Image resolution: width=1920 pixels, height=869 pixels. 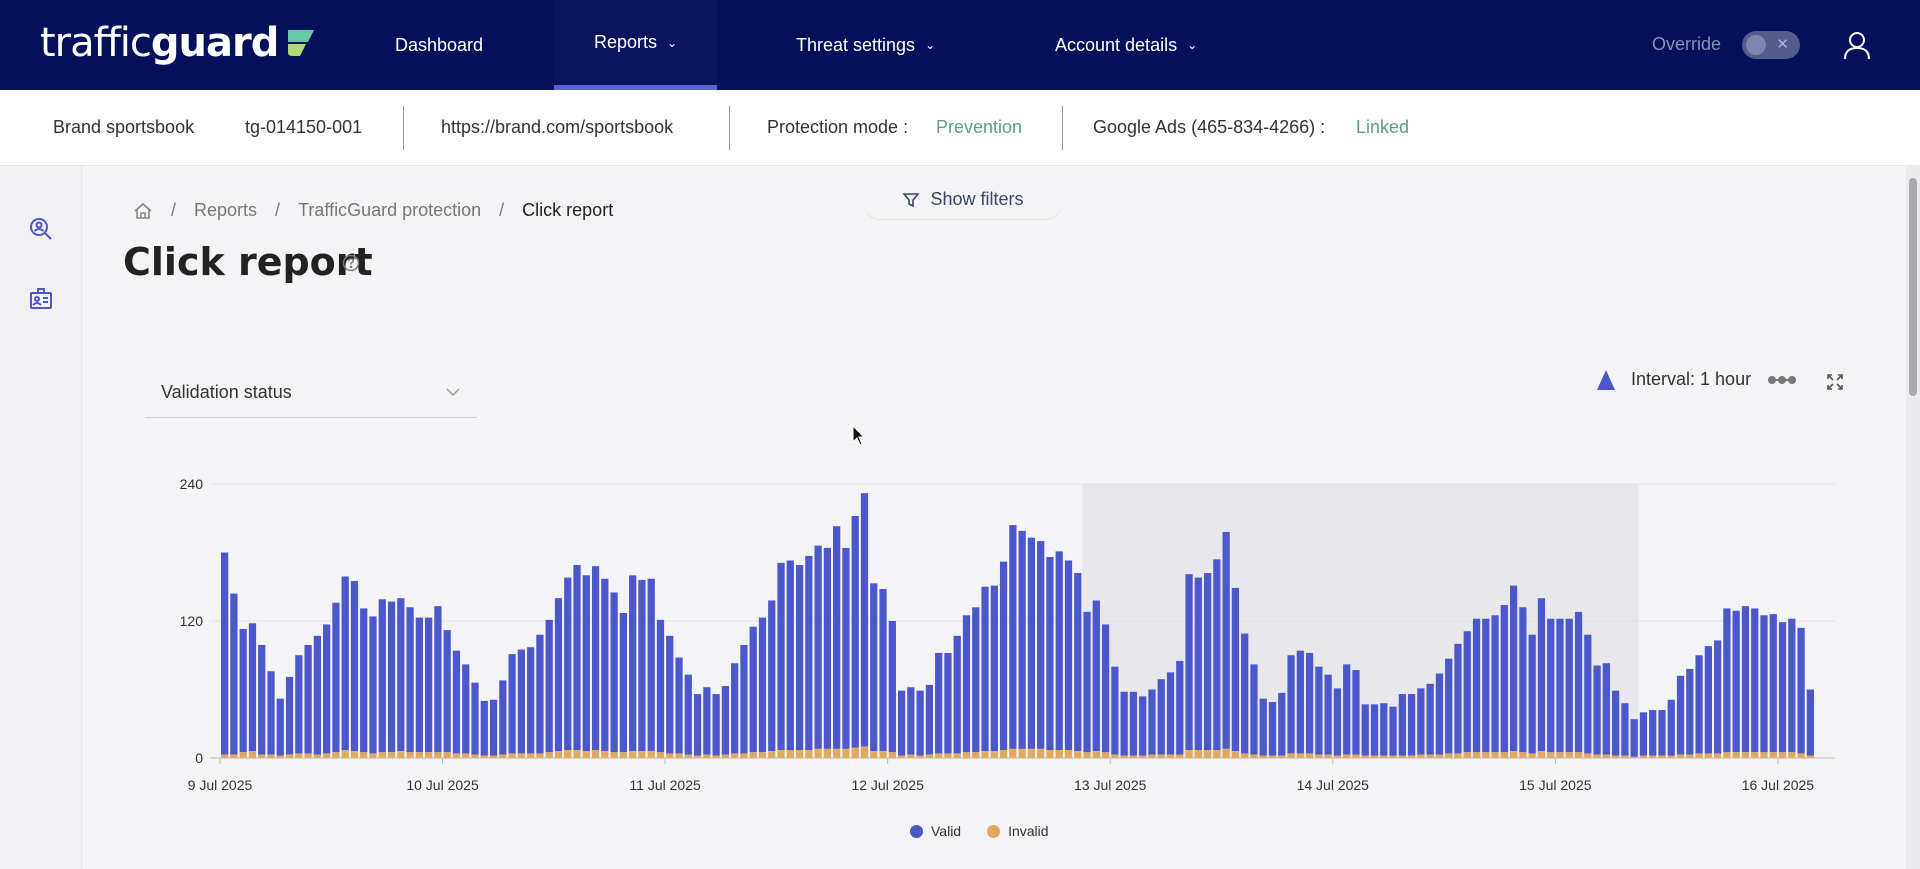 What do you see at coordinates (838, 127) in the screenshot?
I see `protection-mode-label: Protection mode :` at bounding box center [838, 127].